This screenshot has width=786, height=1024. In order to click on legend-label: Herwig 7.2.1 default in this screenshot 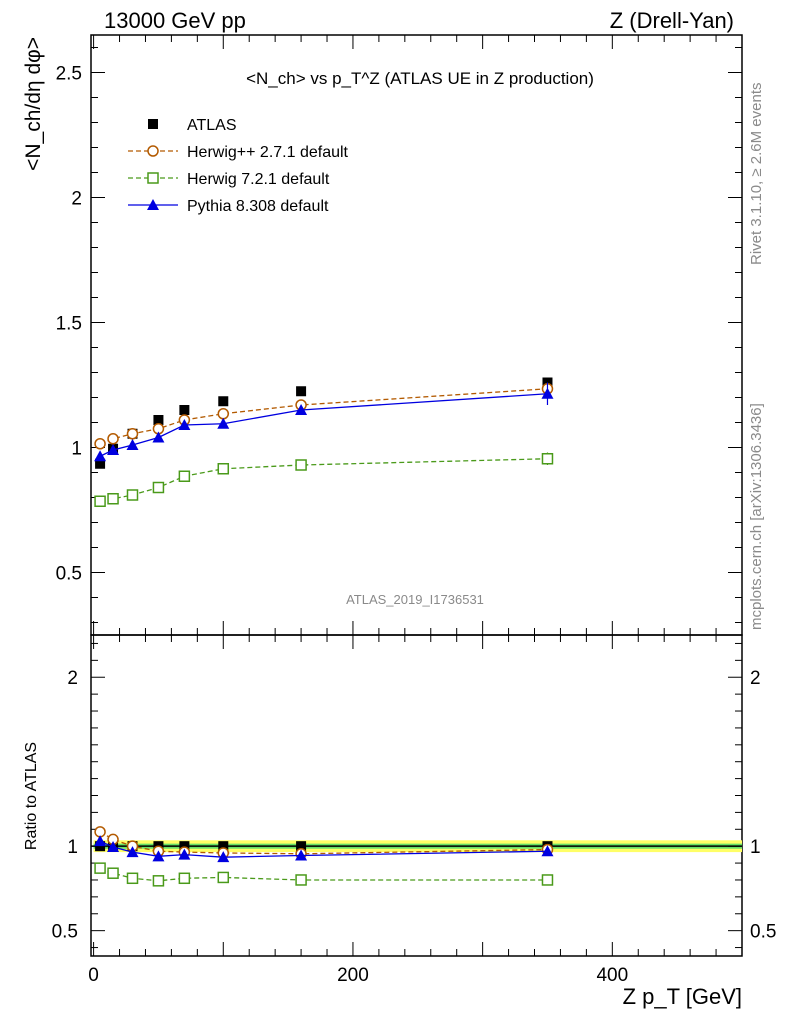, I will do `click(258, 179)`.